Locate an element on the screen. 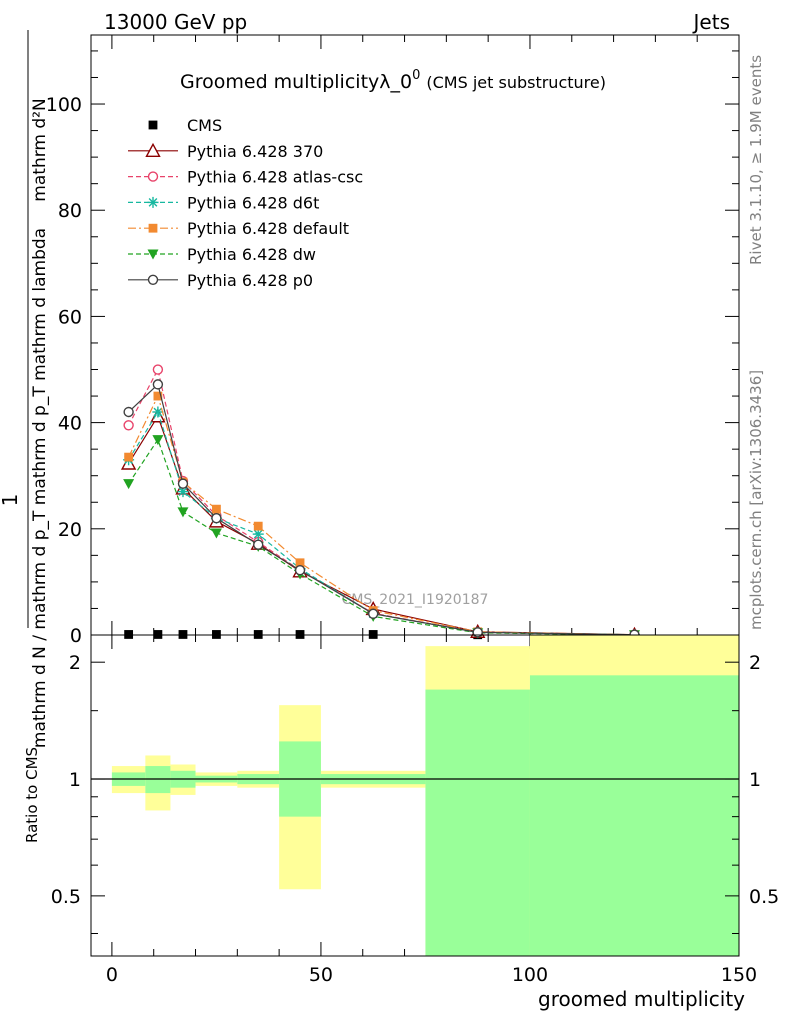  ratio-y-tick-label-right: 2 is located at coordinates (755, 663).